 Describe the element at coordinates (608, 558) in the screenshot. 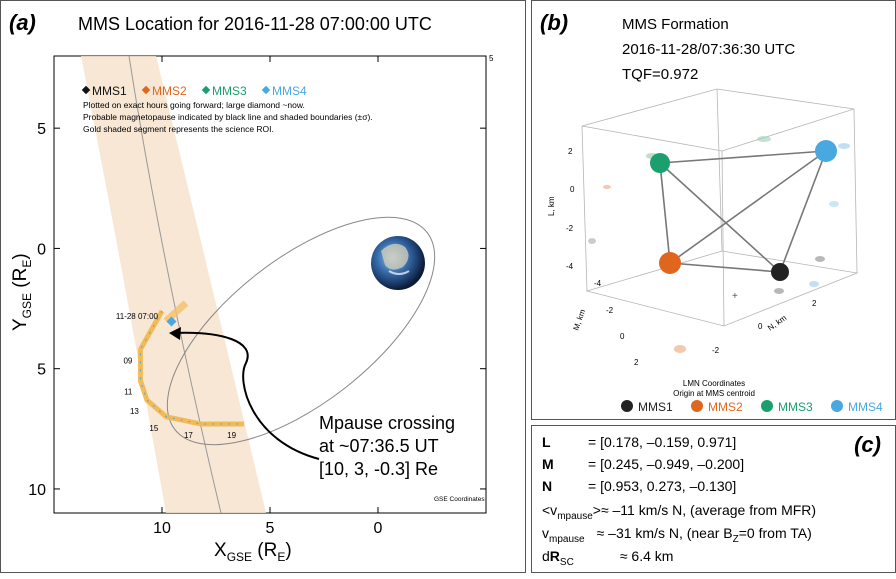

I see `separation-row: dRSC ≈ 6.4 km` at that location.